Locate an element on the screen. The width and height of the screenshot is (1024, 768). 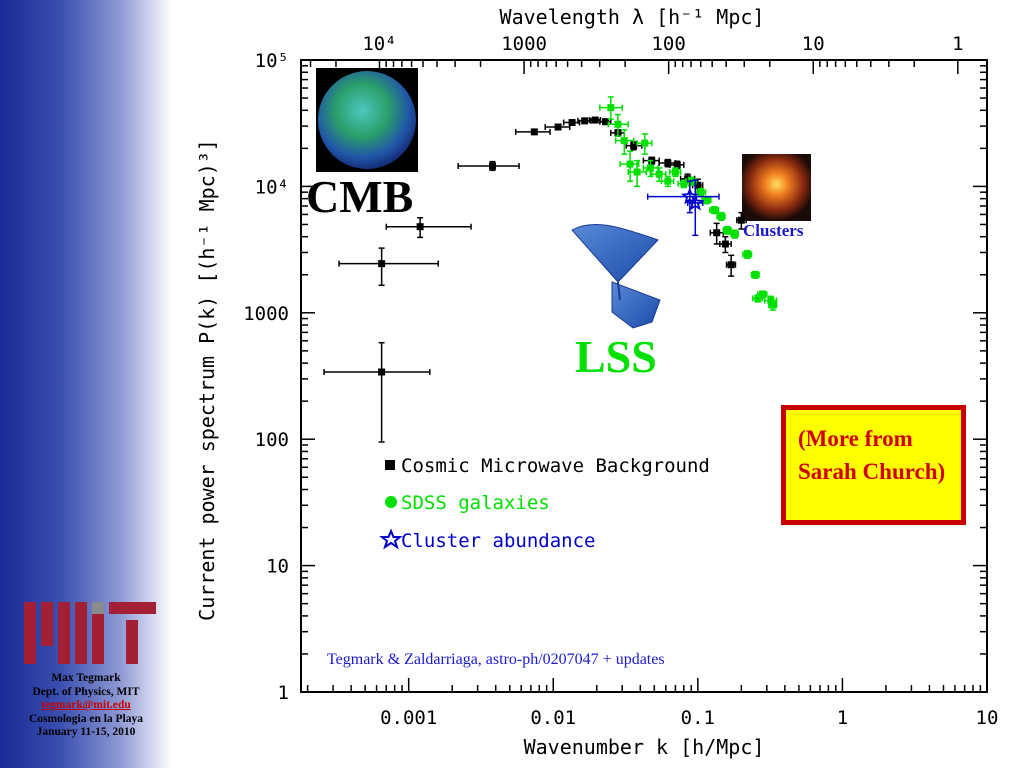
top-tick-label: 1 is located at coordinates (957, 44).